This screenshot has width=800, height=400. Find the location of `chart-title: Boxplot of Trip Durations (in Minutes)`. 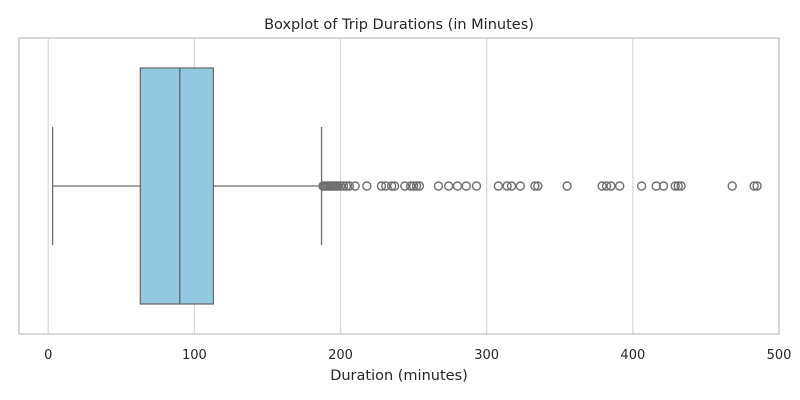

chart-title: Boxplot of Trip Durations (in Minutes) is located at coordinates (399, 25).